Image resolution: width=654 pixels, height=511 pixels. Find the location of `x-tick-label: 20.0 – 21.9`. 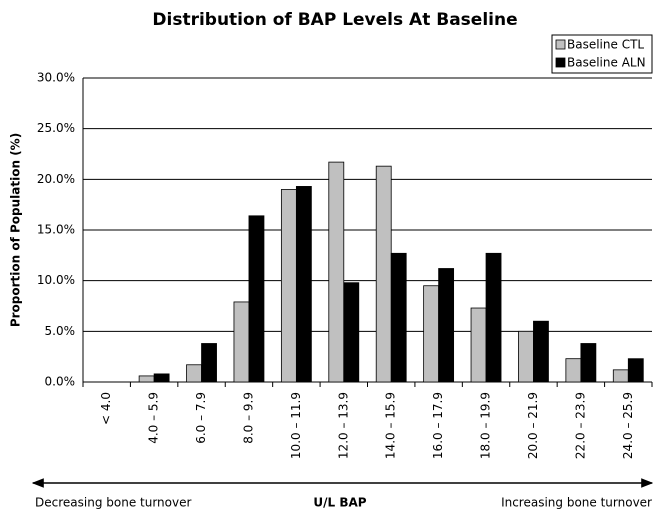

x-tick-label: 20.0 – 21.9 is located at coordinates (533, 425).